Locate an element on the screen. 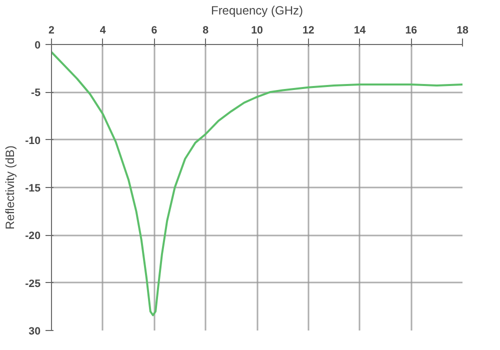 The image size is (500, 350). y-tick-label: -15 is located at coordinates (33, 188).